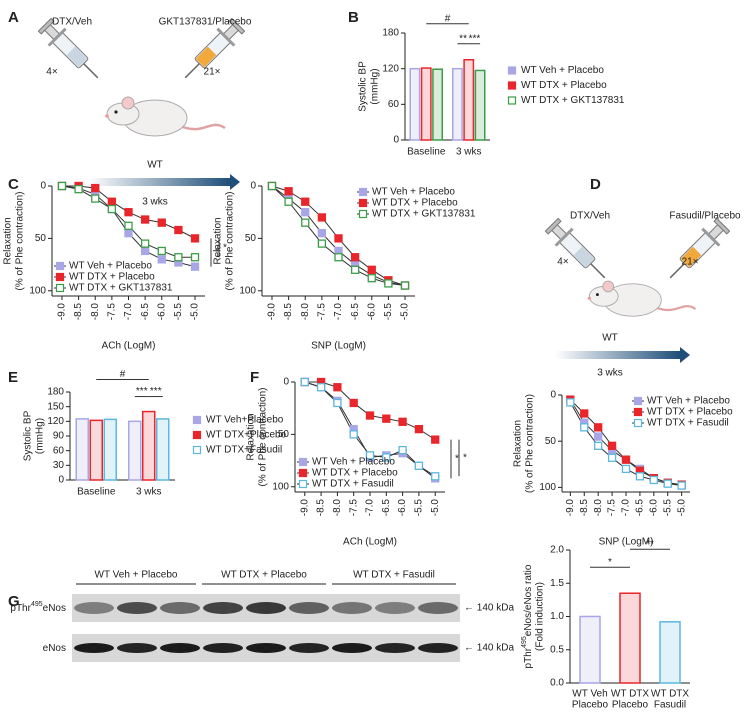  What do you see at coordinates (54, 608) in the screenshot?
I see `blot-row-label-part: eNos` at bounding box center [54, 608].